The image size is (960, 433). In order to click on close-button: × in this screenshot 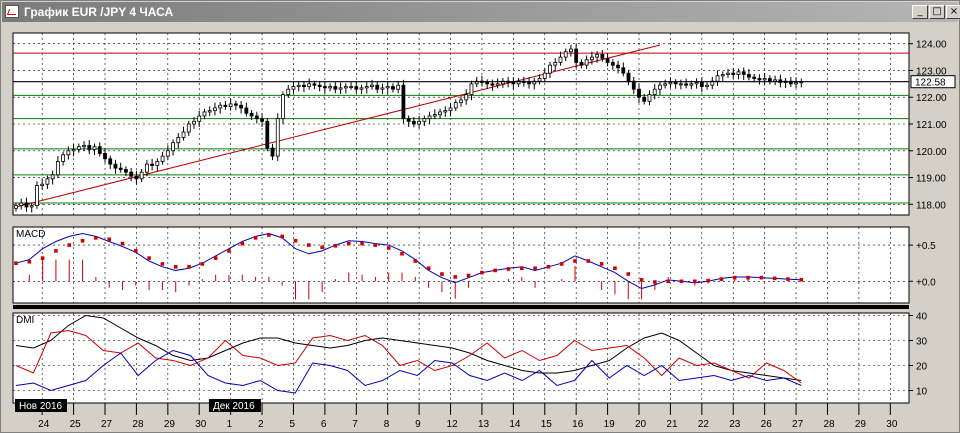, I will do `click(953, 12)`.